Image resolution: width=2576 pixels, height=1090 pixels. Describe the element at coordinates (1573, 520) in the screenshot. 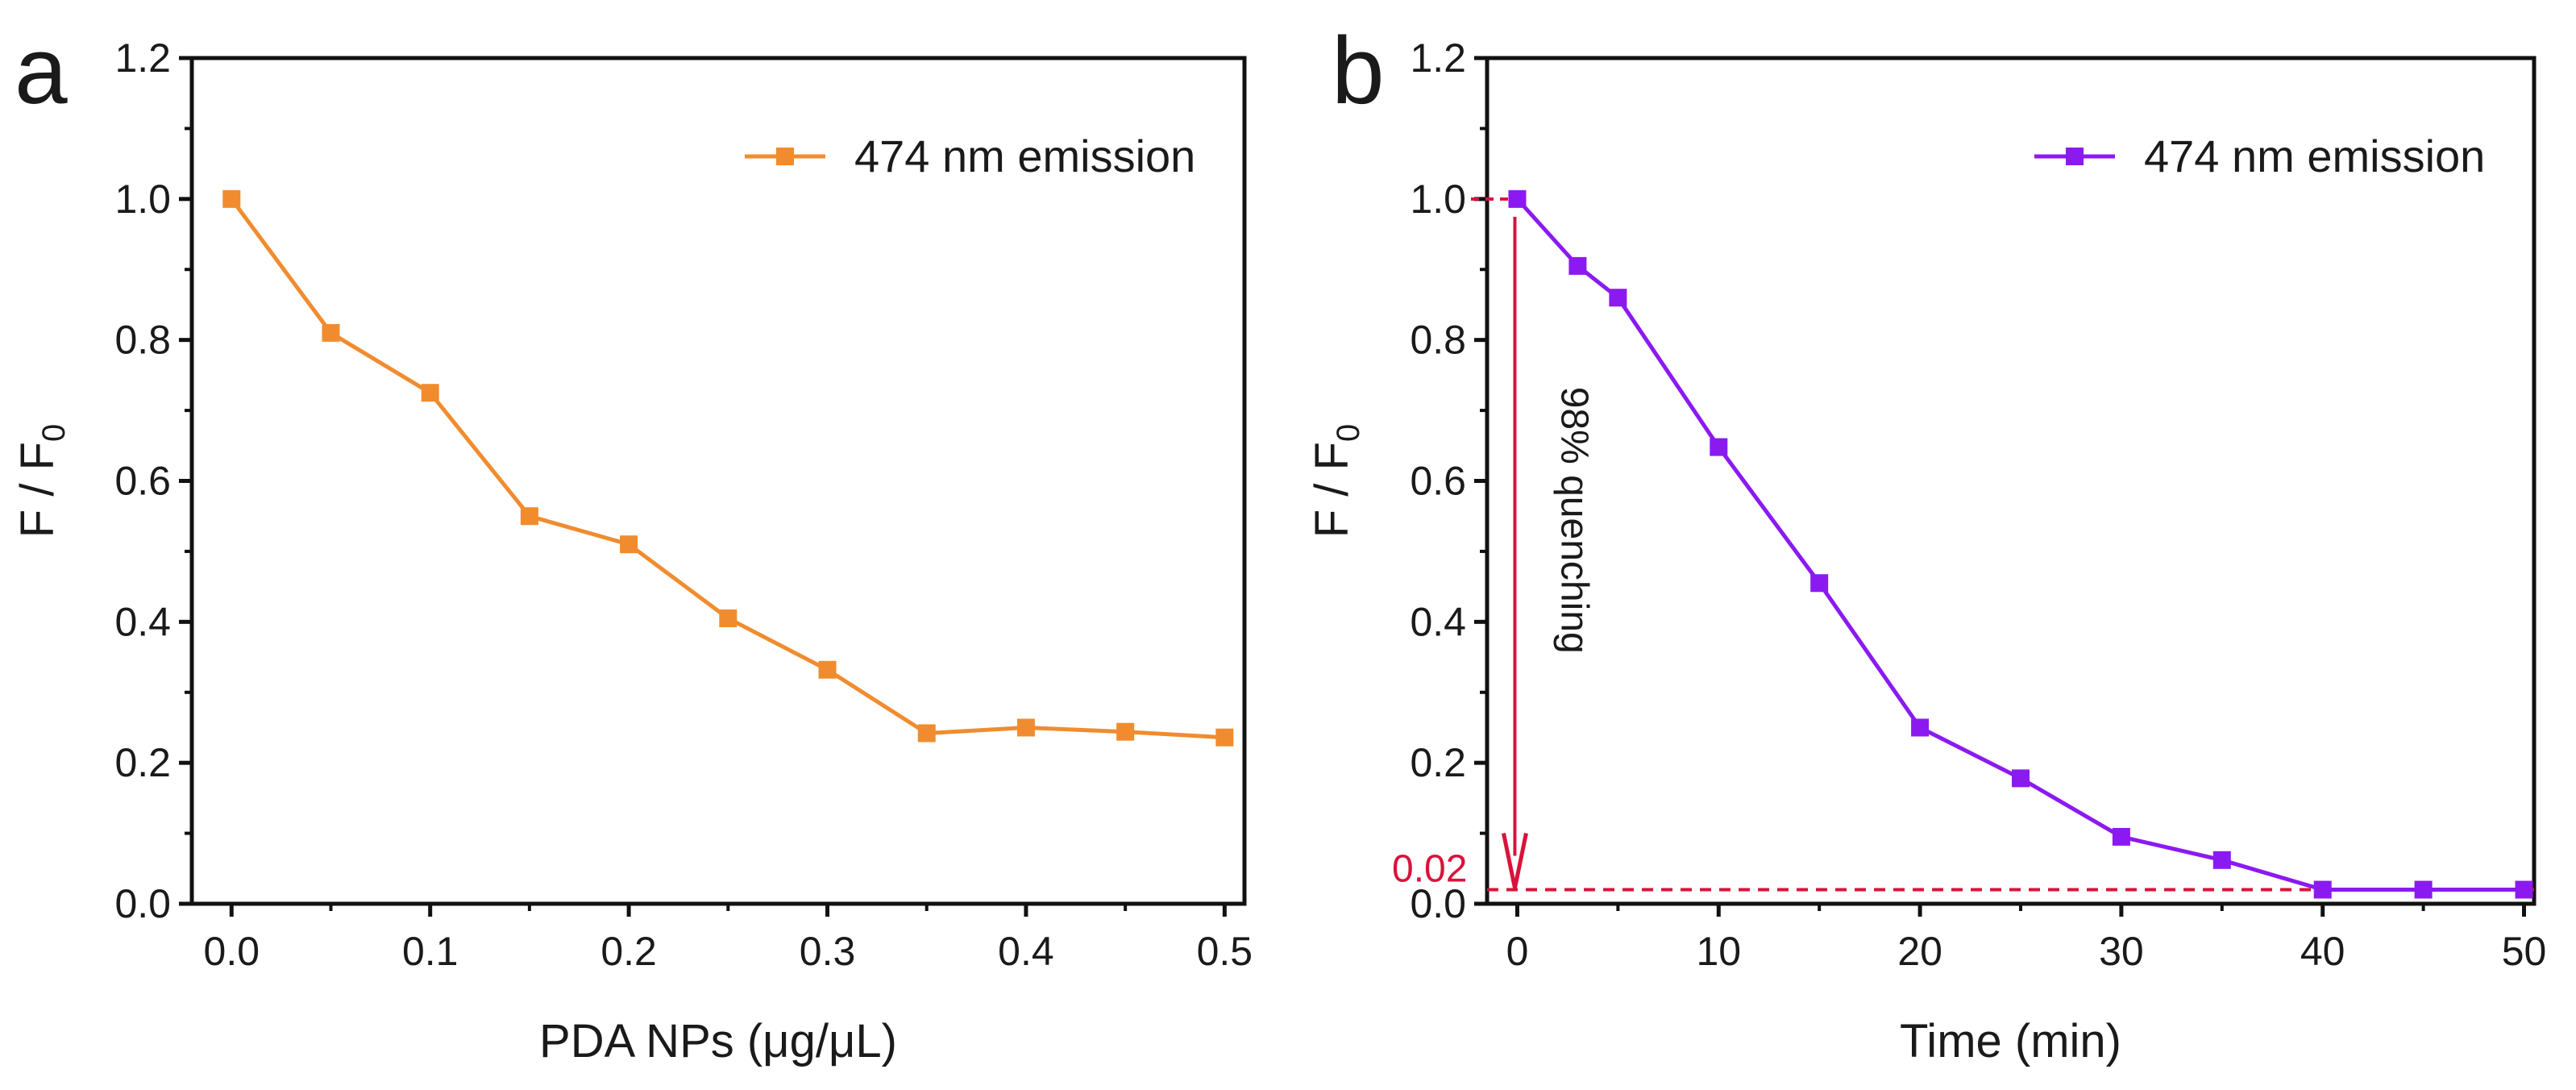

I see `quenching-label: 98% quenching` at that location.